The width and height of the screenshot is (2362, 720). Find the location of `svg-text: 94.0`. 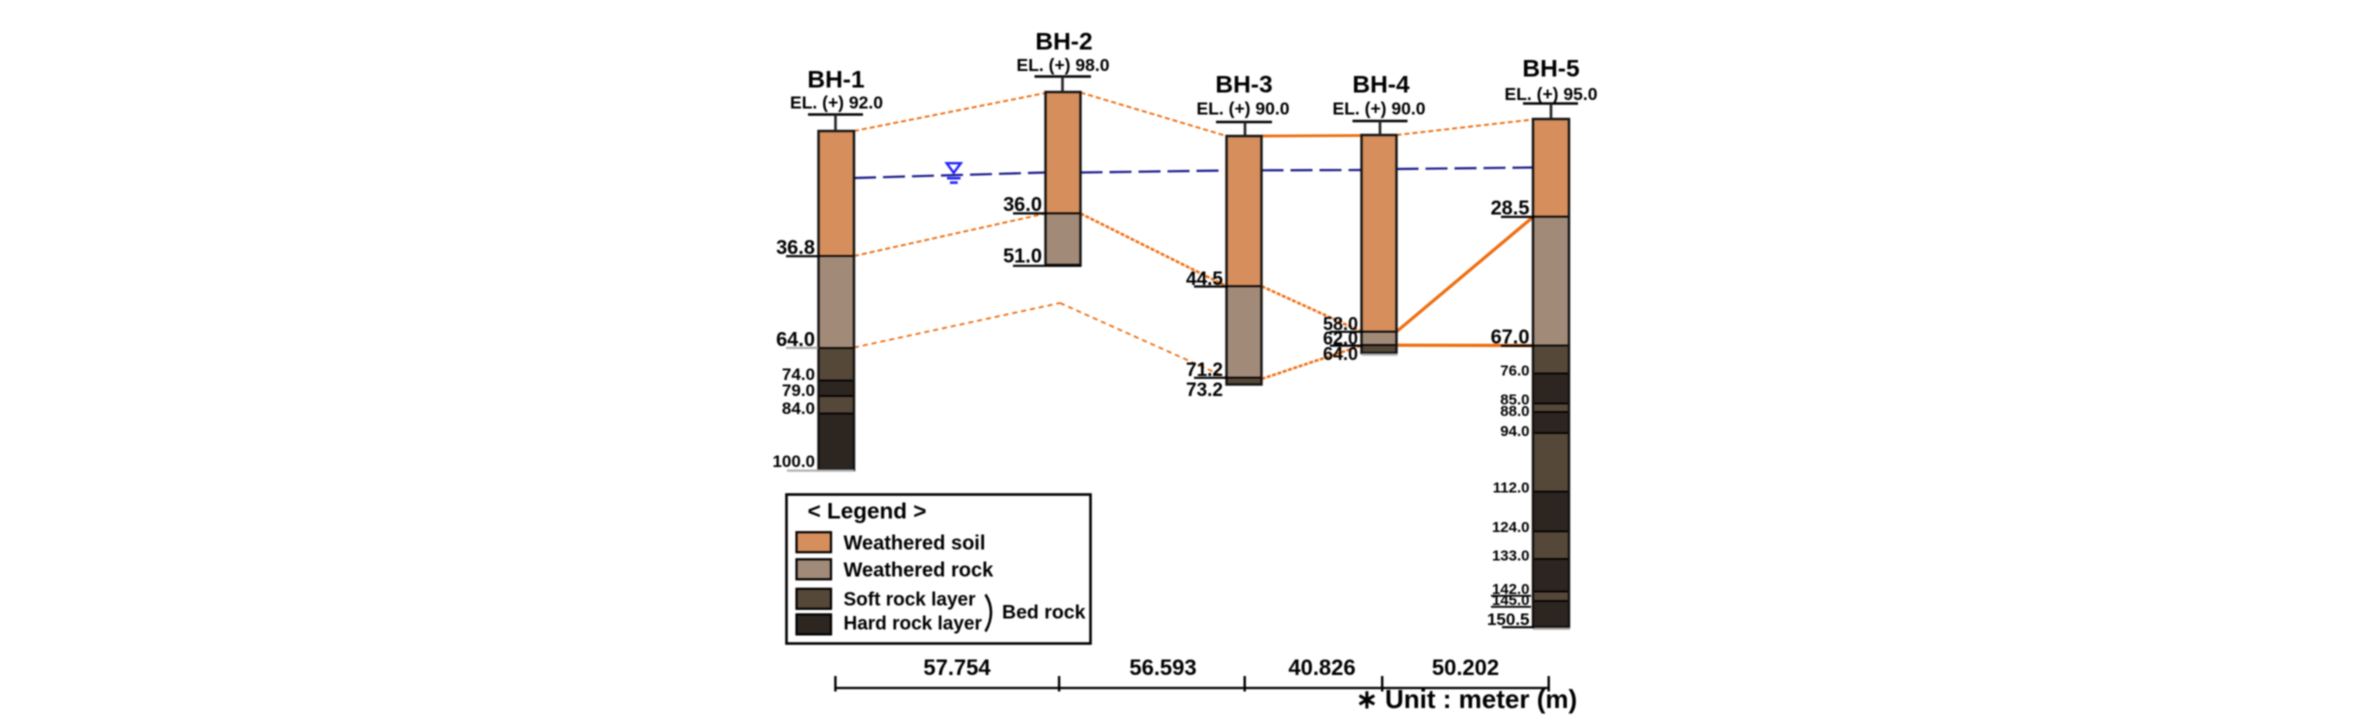

svg-text: 94.0 is located at coordinates (1514, 431).